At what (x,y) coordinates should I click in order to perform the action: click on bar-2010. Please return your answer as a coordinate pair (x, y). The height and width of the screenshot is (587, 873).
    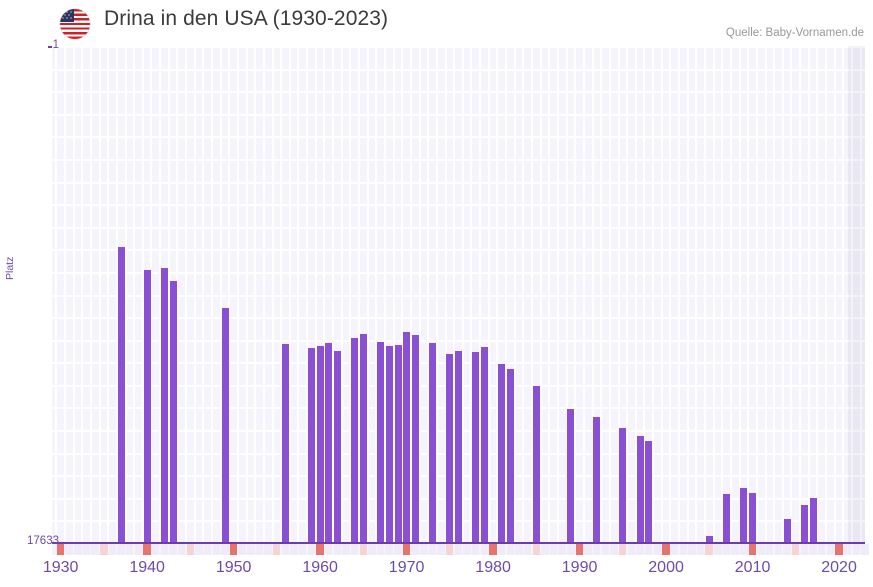
    Looking at the image, I should click on (753, 517).